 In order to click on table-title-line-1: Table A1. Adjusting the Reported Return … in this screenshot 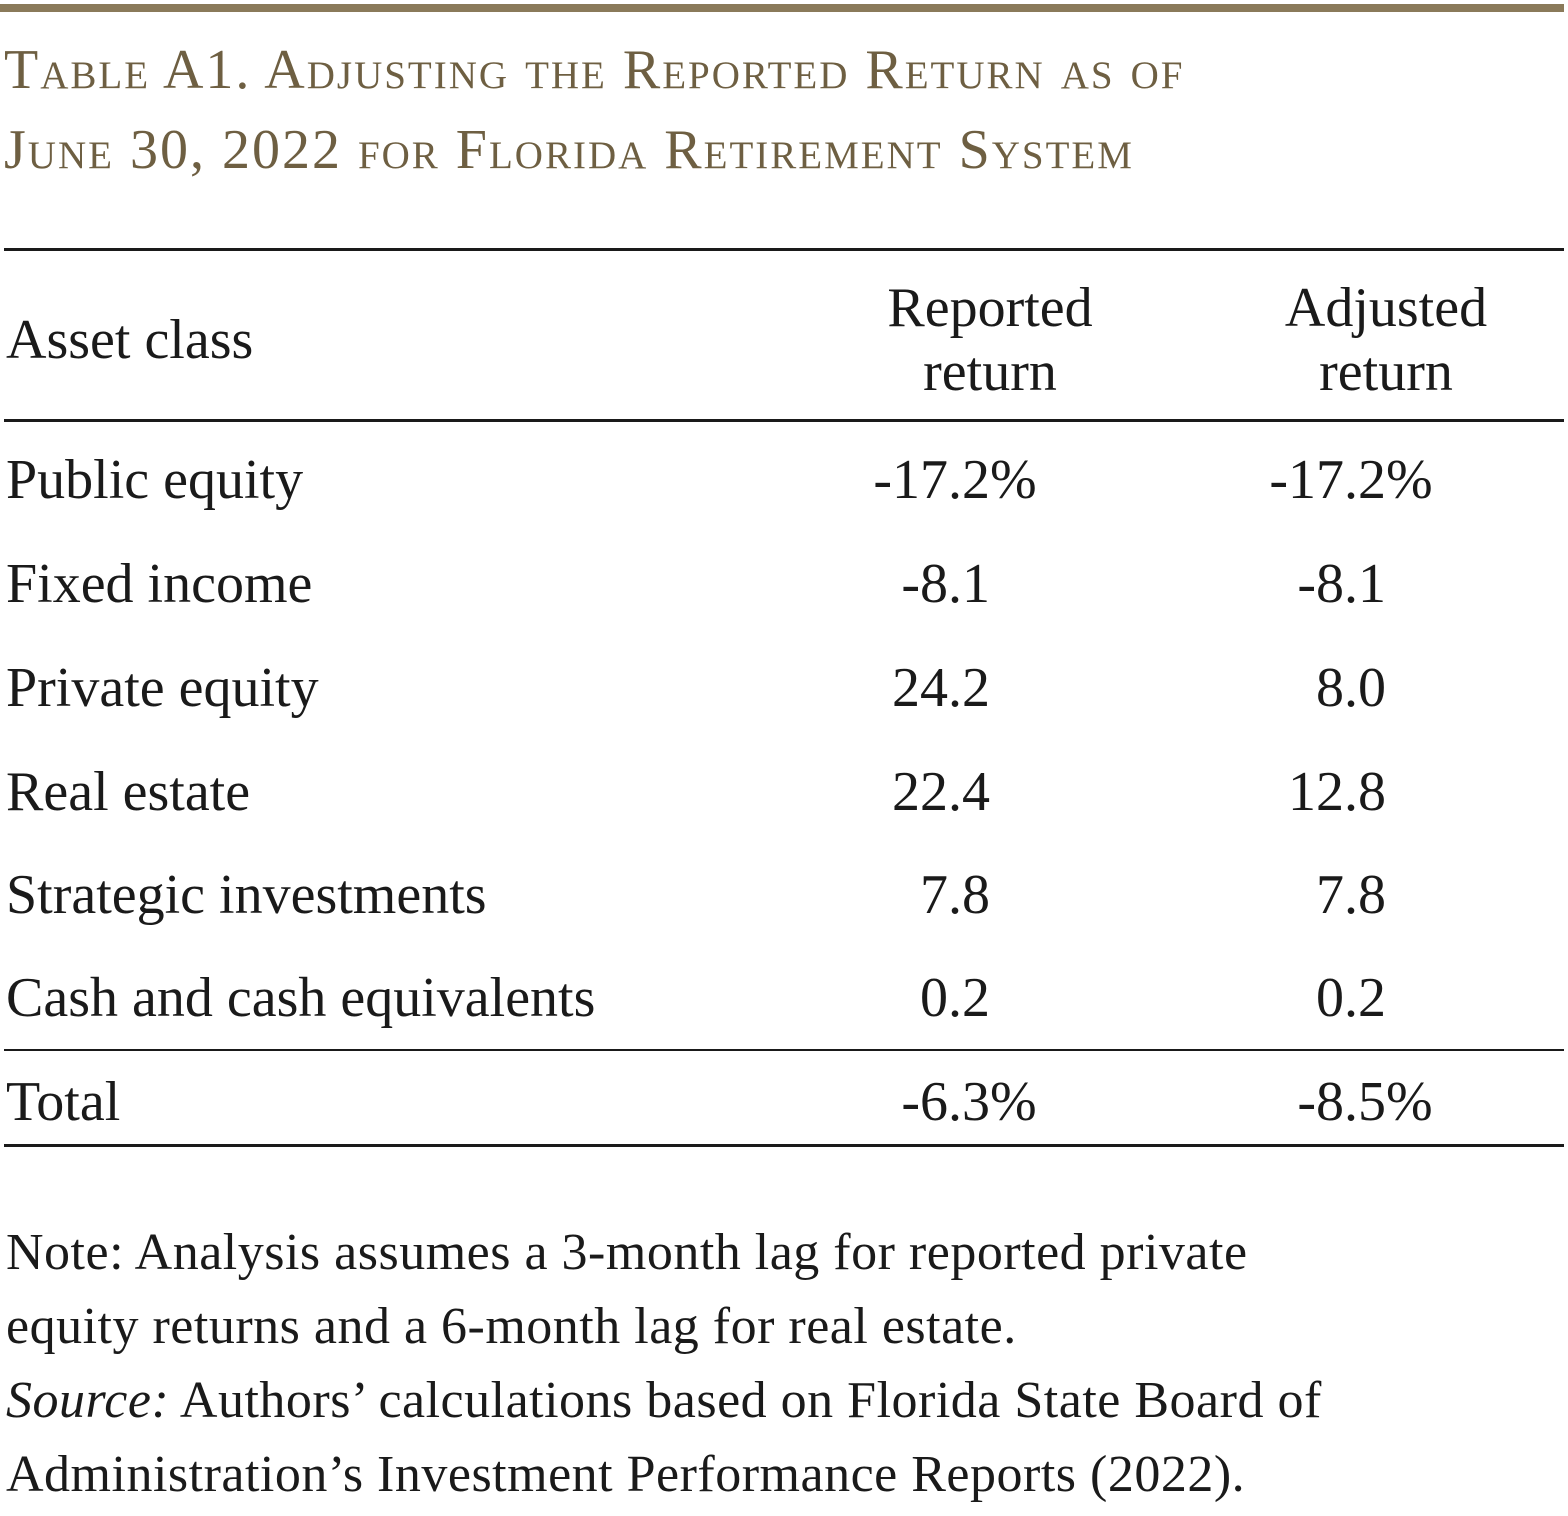, I will do `click(594, 70)`.